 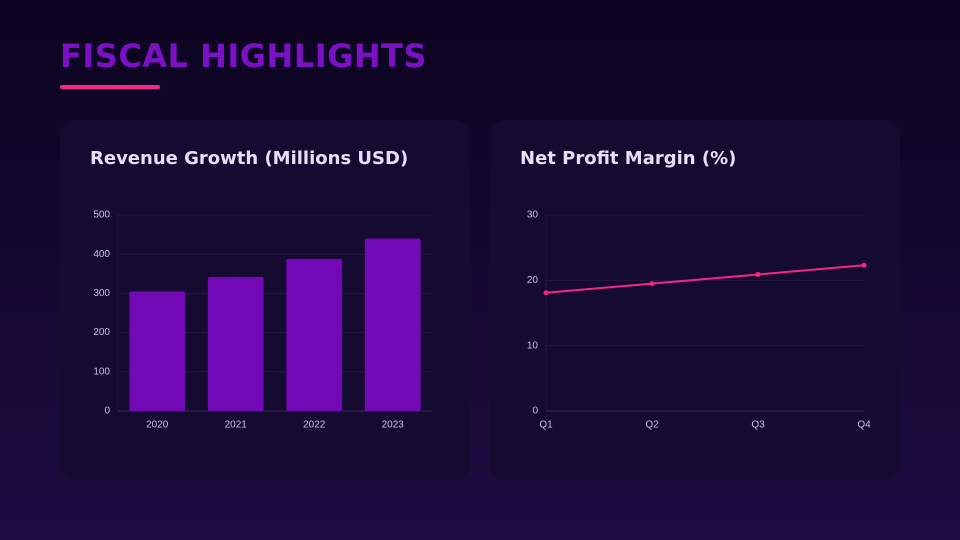 I want to click on title-underline, so click(x=110, y=87).